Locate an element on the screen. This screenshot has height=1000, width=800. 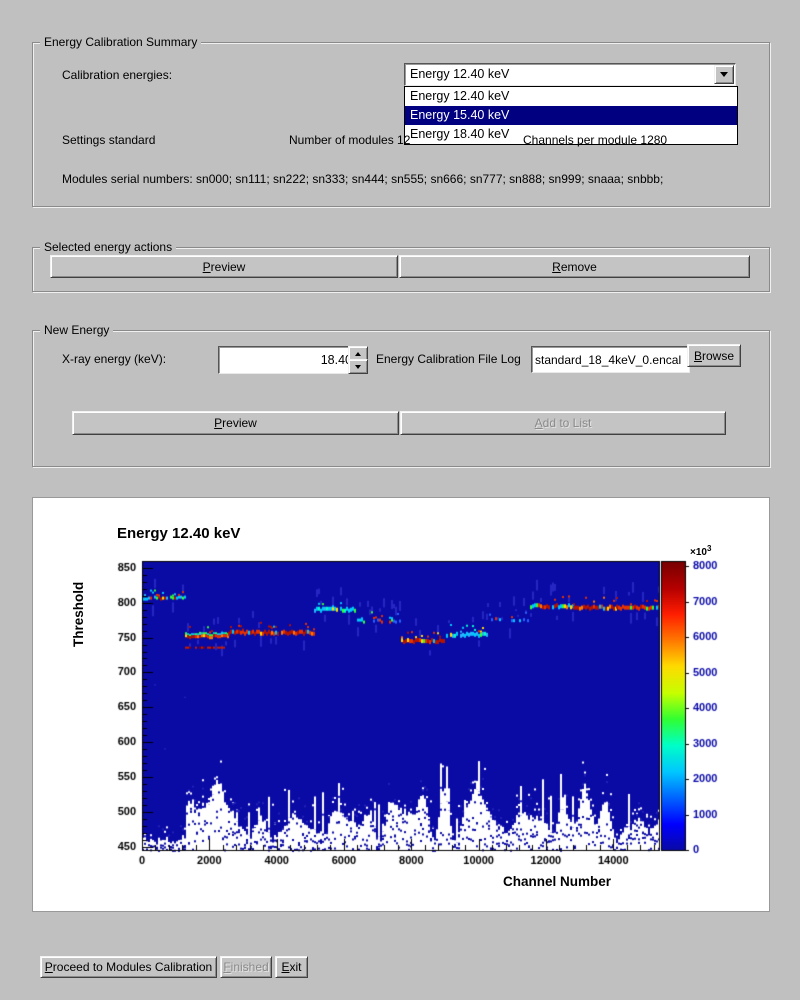
preview-selected-button-label: Preview is located at coordinates (224, 266).